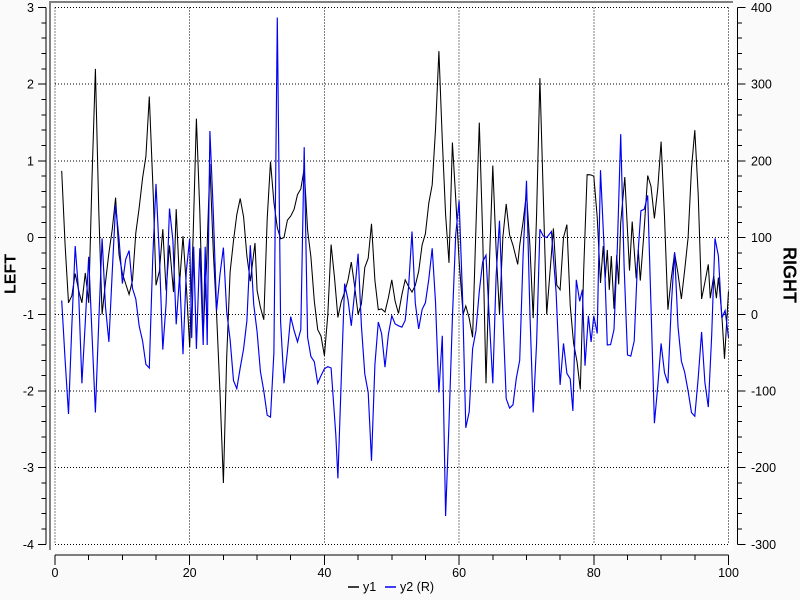  I want to click on svg-text: 2, so click(30, 85).